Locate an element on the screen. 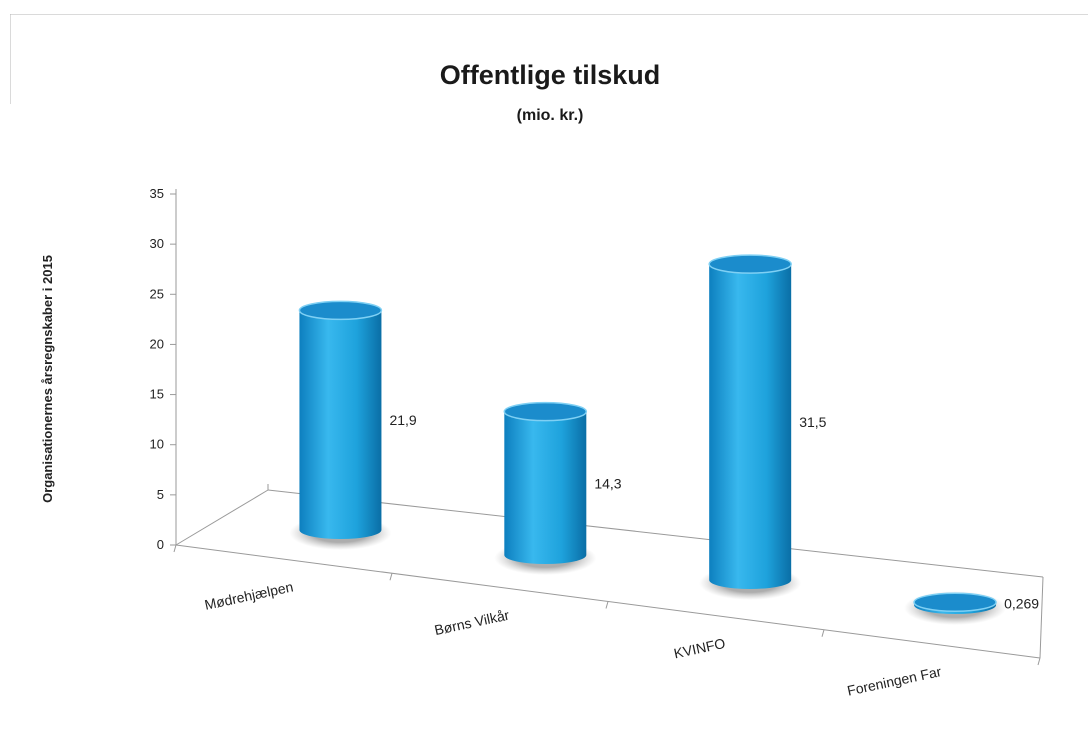 Image resolution: width=1088 pixels, height=738 pixels. category-label: Børns Vilkår is located at coordinates (472, 623).